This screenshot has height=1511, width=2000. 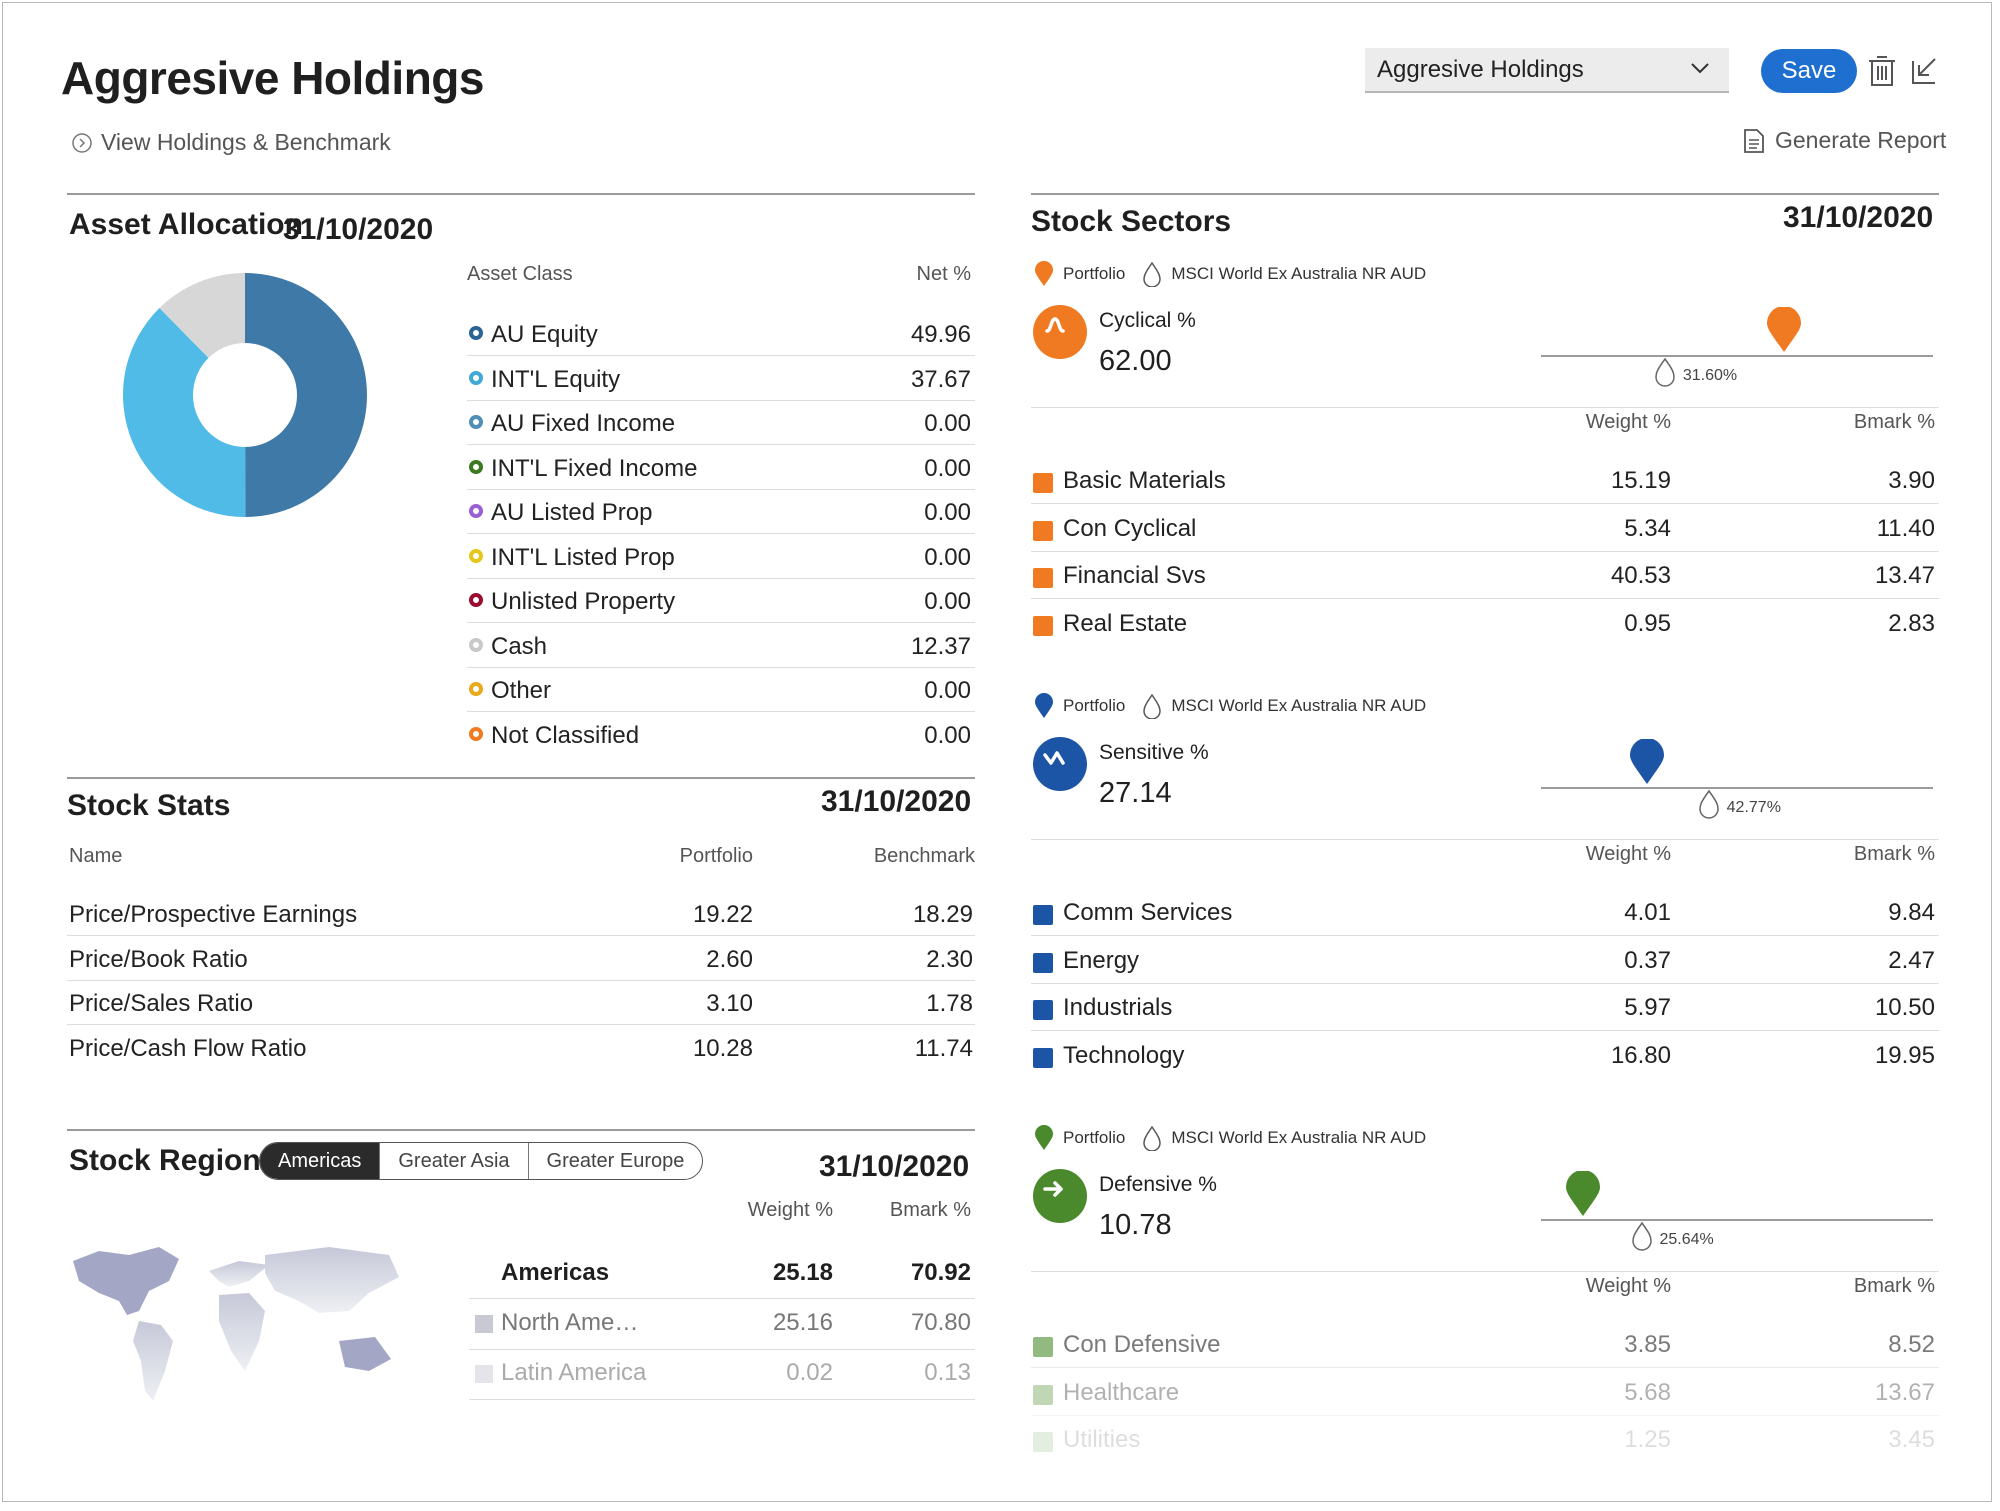 I want to click on view-holdings-label: View Holdings & Benchmark, so click(x=246, y=142).